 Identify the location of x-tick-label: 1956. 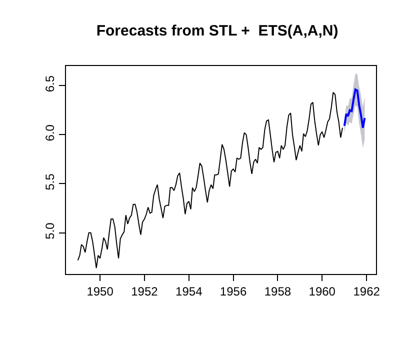
(233, 291).